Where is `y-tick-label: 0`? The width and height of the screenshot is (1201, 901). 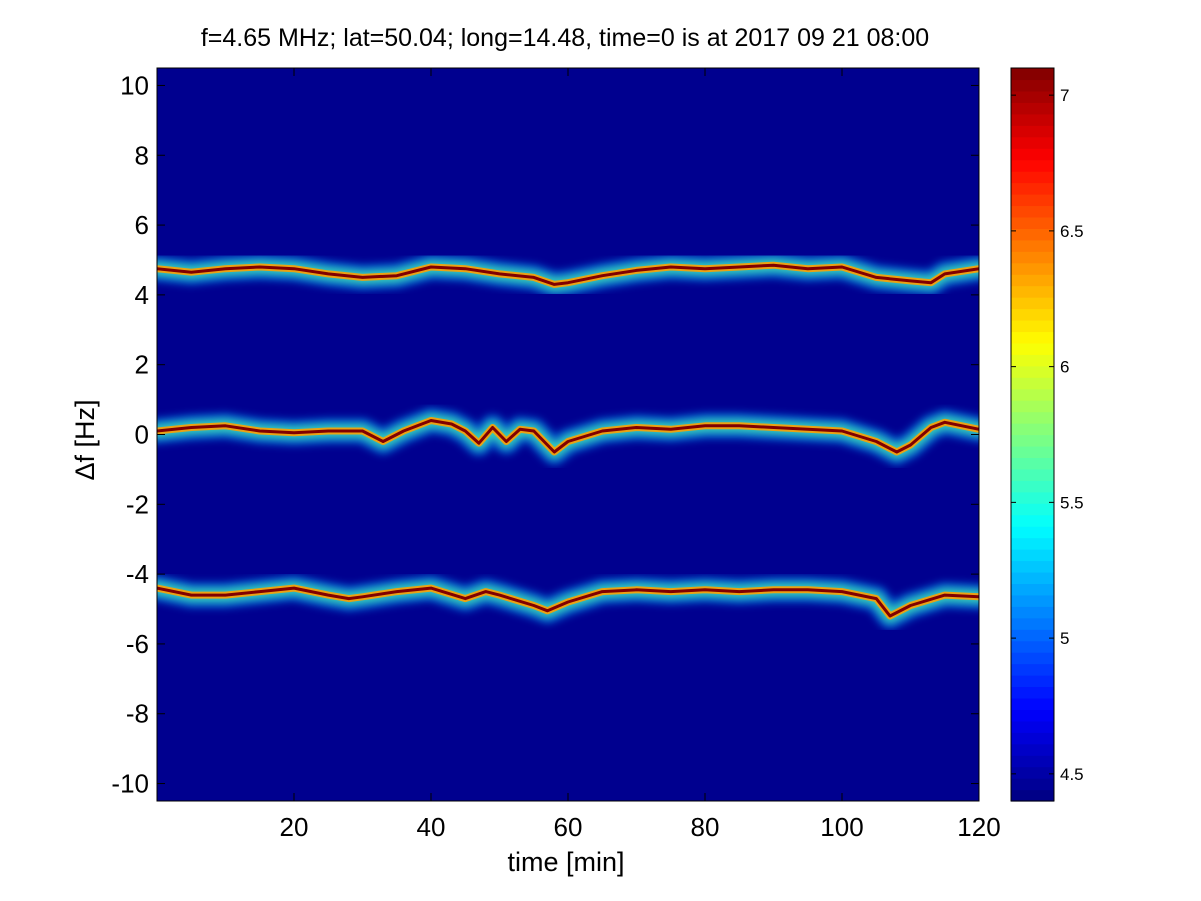
y-tick-label: 0 is located at coordinates (142, 435).